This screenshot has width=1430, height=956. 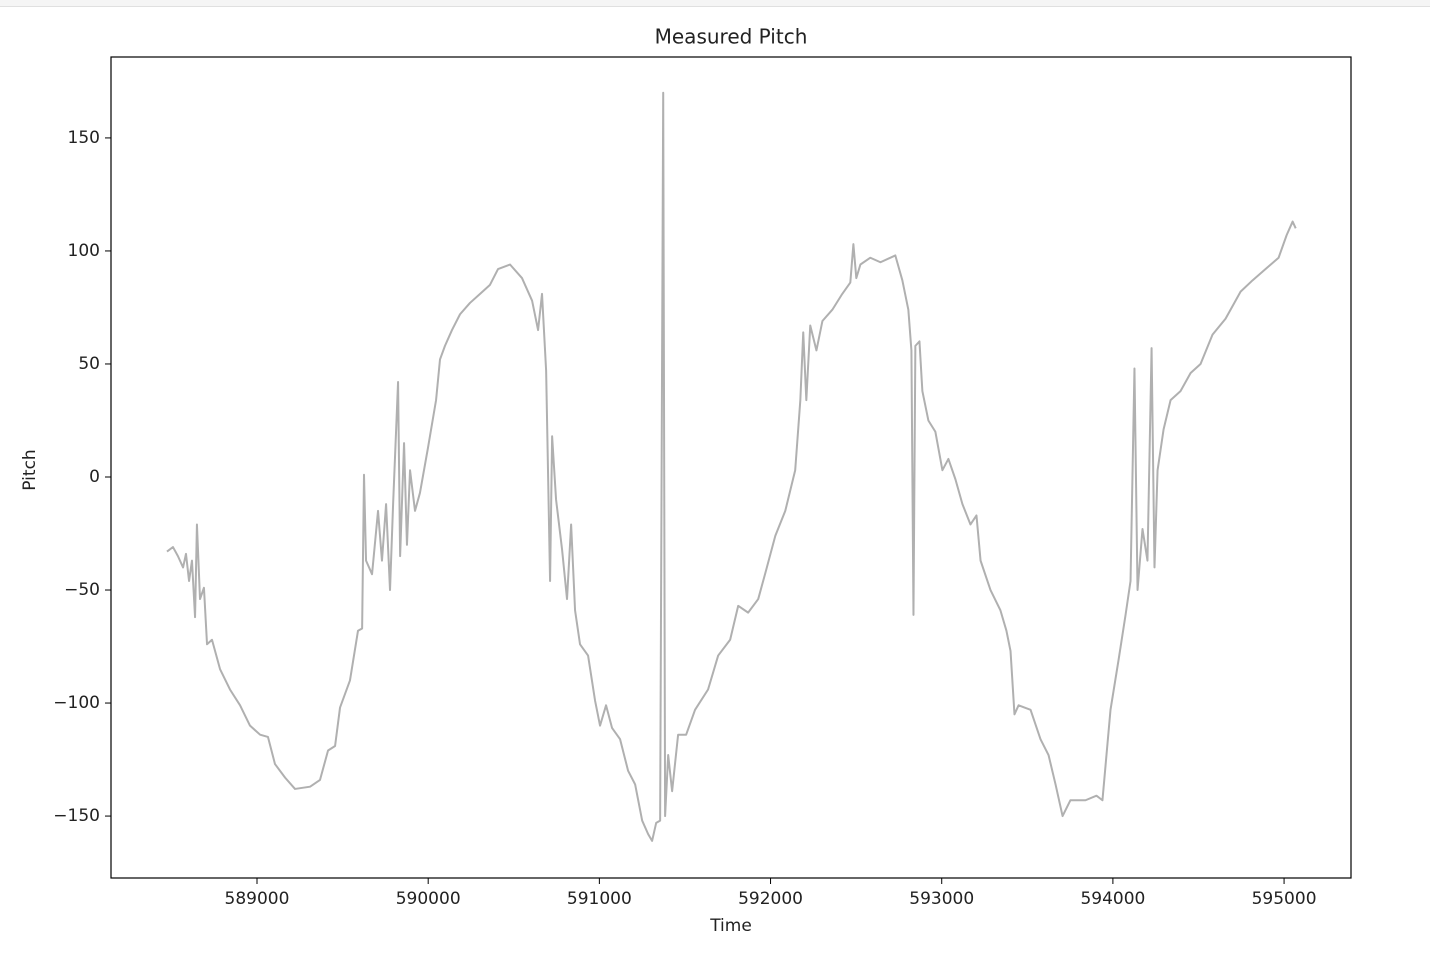 I want to click on y-tick-label: 50, so click(x=89, y=364).